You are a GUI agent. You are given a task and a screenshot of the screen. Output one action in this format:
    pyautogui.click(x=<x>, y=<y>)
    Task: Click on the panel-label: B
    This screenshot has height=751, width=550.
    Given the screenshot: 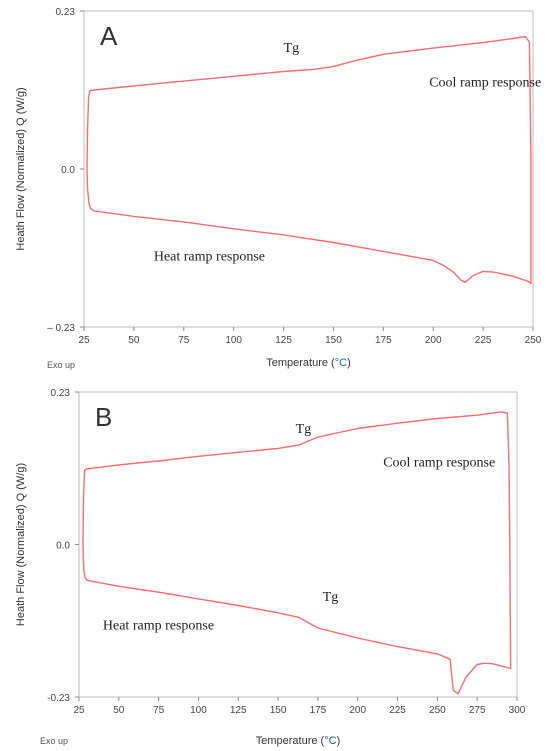 What is the action you would take?
    pyautogui.click(x=103, y=417)
    